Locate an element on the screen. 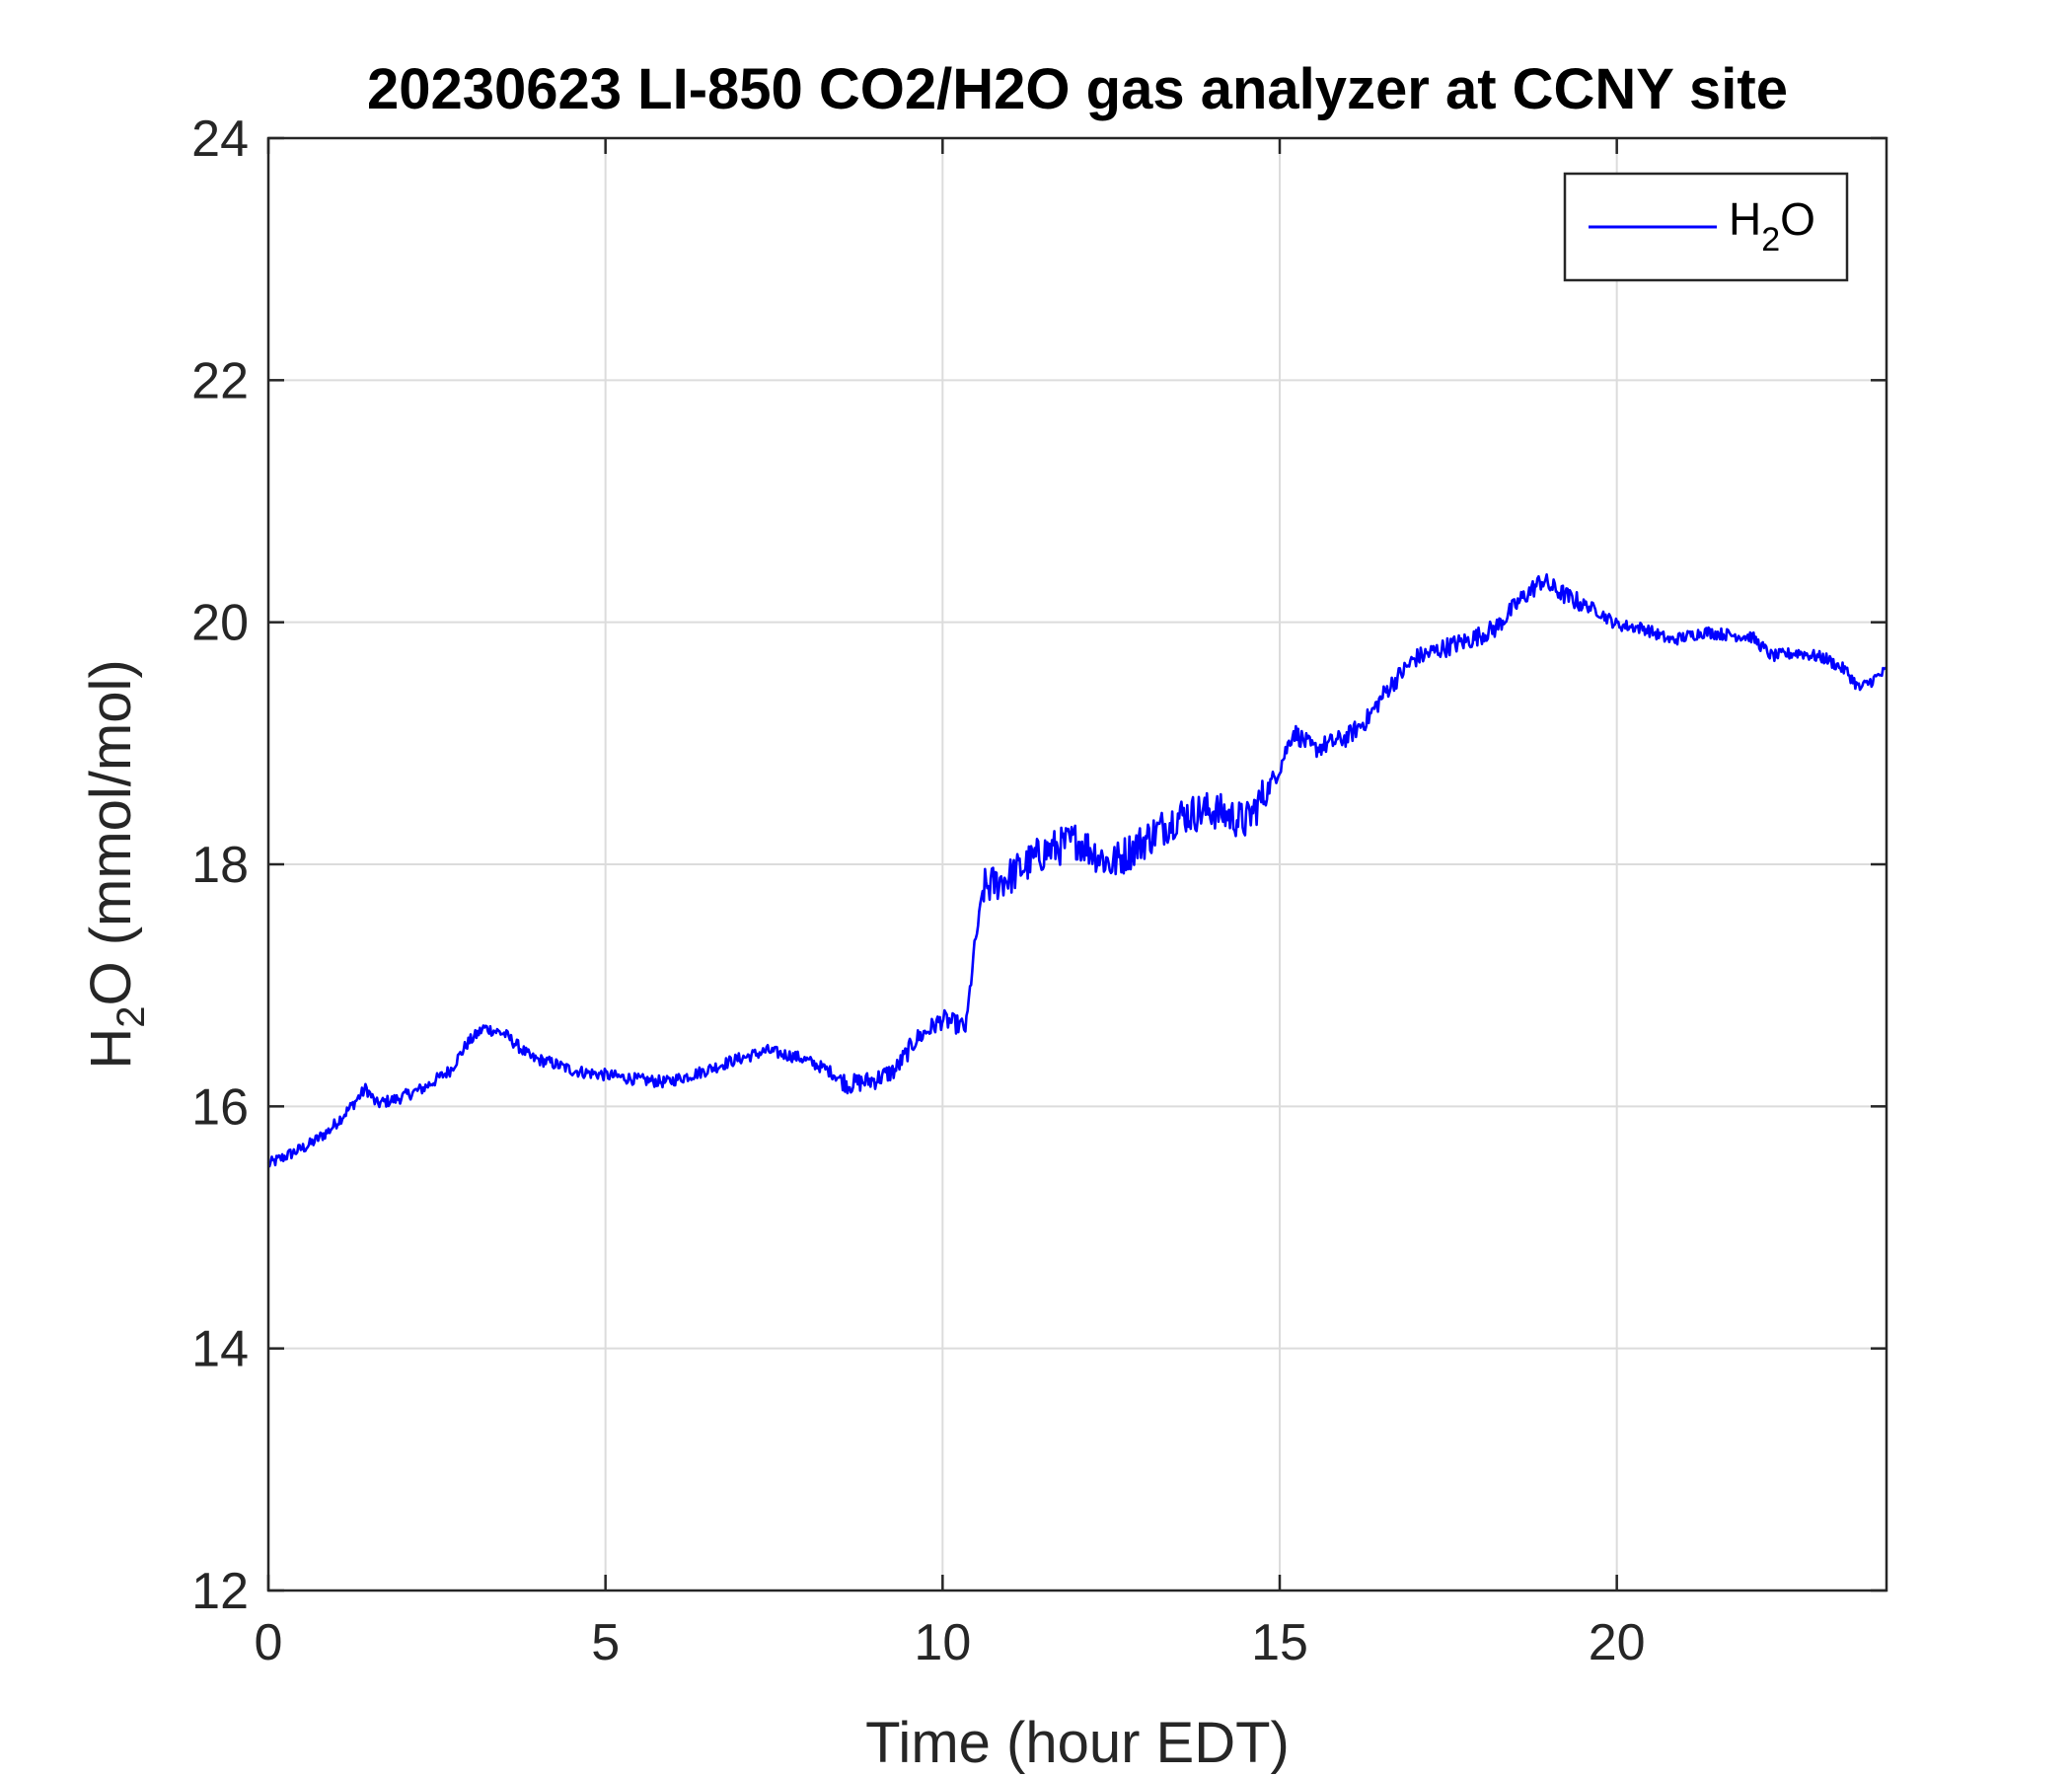 The height and width of the screenshot is (1776, 2072). x-tick-label: 5 is located at coordinates (606, 1643).